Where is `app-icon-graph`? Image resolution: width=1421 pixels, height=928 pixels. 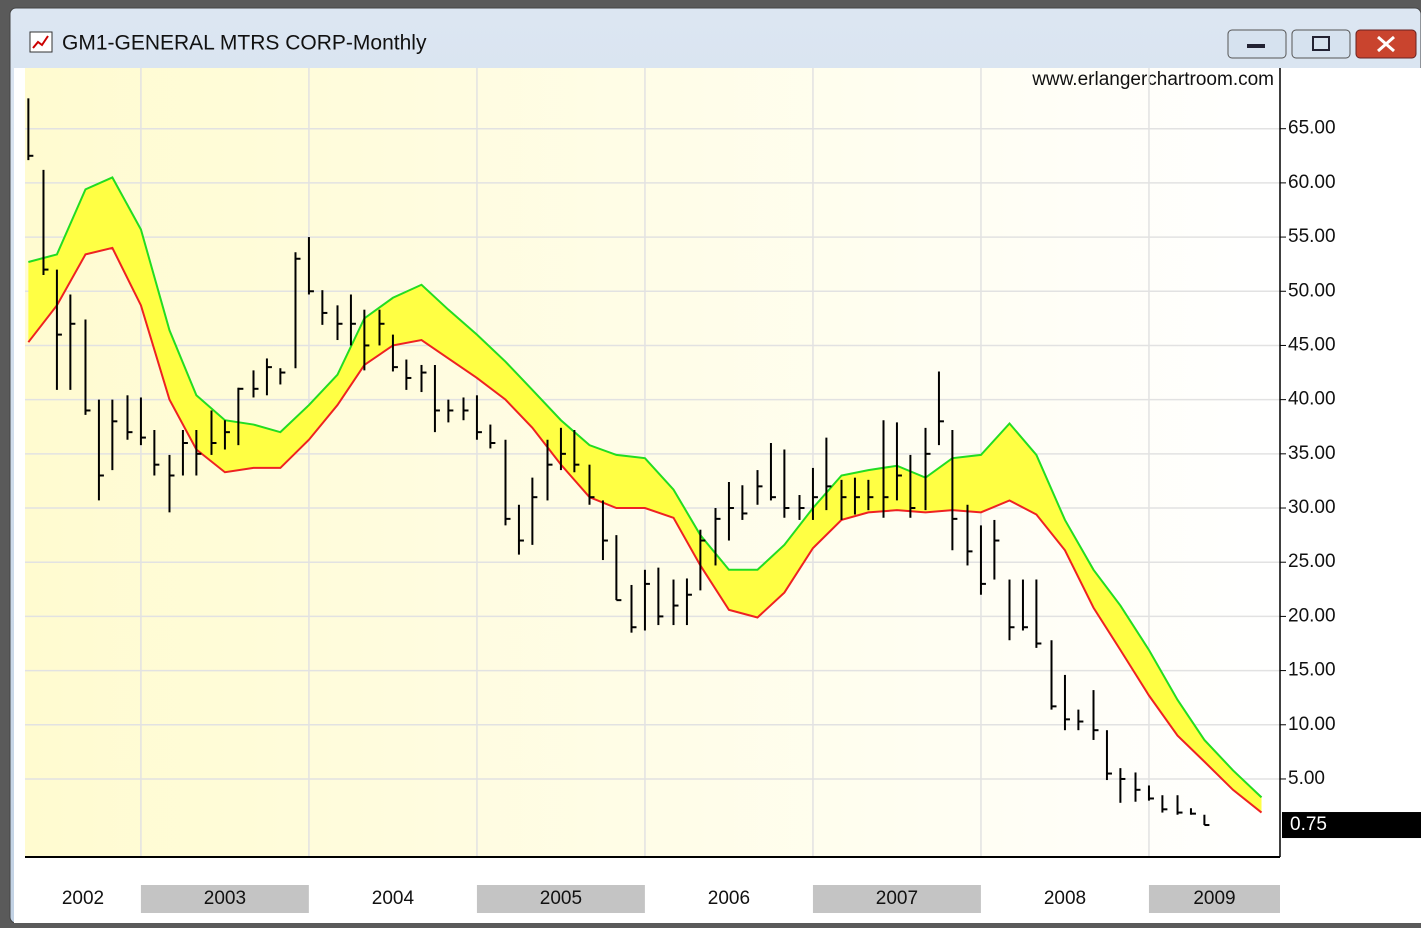 app-icon-graph is located at coordinates (40, 42).